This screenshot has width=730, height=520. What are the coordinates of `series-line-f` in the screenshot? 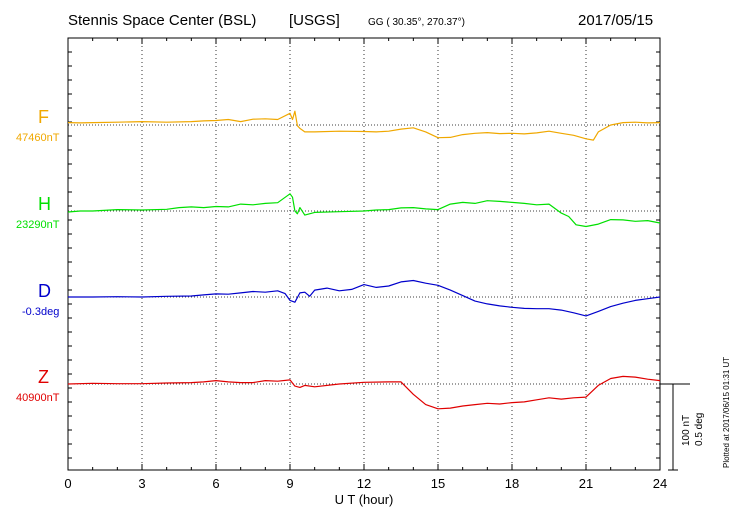 It's located at (364, 125).